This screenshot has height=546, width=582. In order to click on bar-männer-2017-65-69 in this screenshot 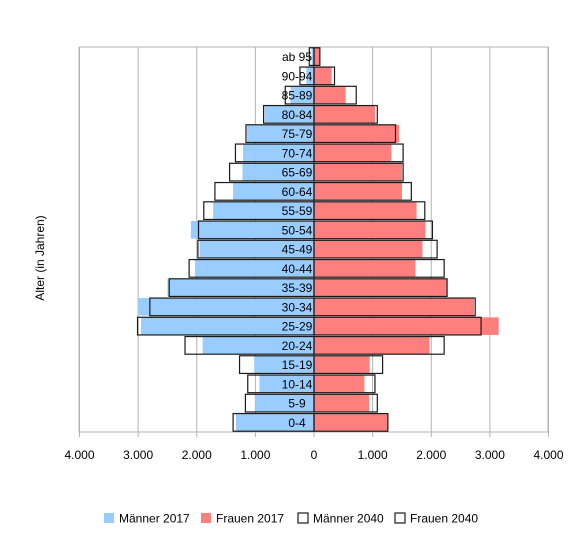, I will do `click(278, 172)`.